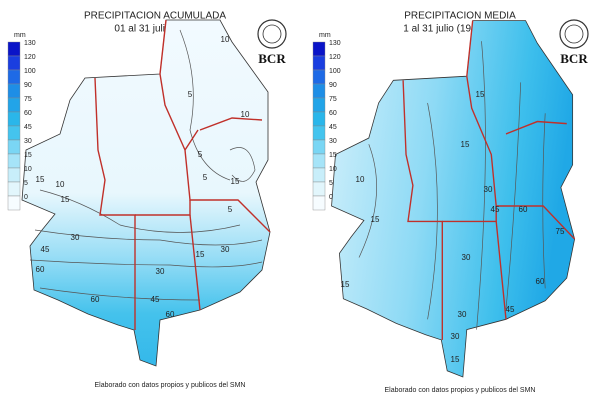  I want to click on contour-label: 75, so click(560, 231).